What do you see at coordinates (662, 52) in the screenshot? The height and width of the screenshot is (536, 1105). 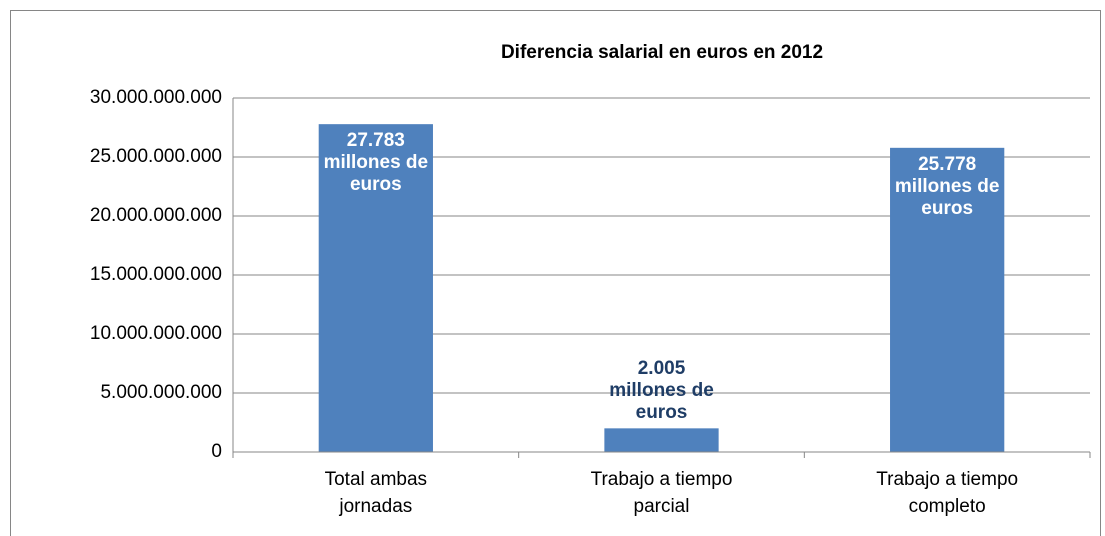 I see `chart-title: Diferencia salarial en euros en 2012` at bounding box center [662, 52].